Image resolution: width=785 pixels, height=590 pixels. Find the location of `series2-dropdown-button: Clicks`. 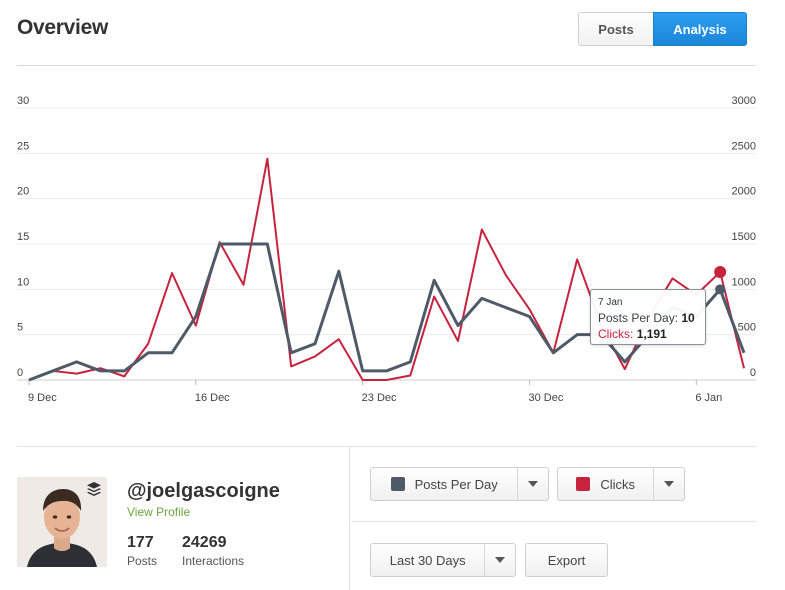

series2-dropdown-button: Clicks is located at coordinates (606, 484).